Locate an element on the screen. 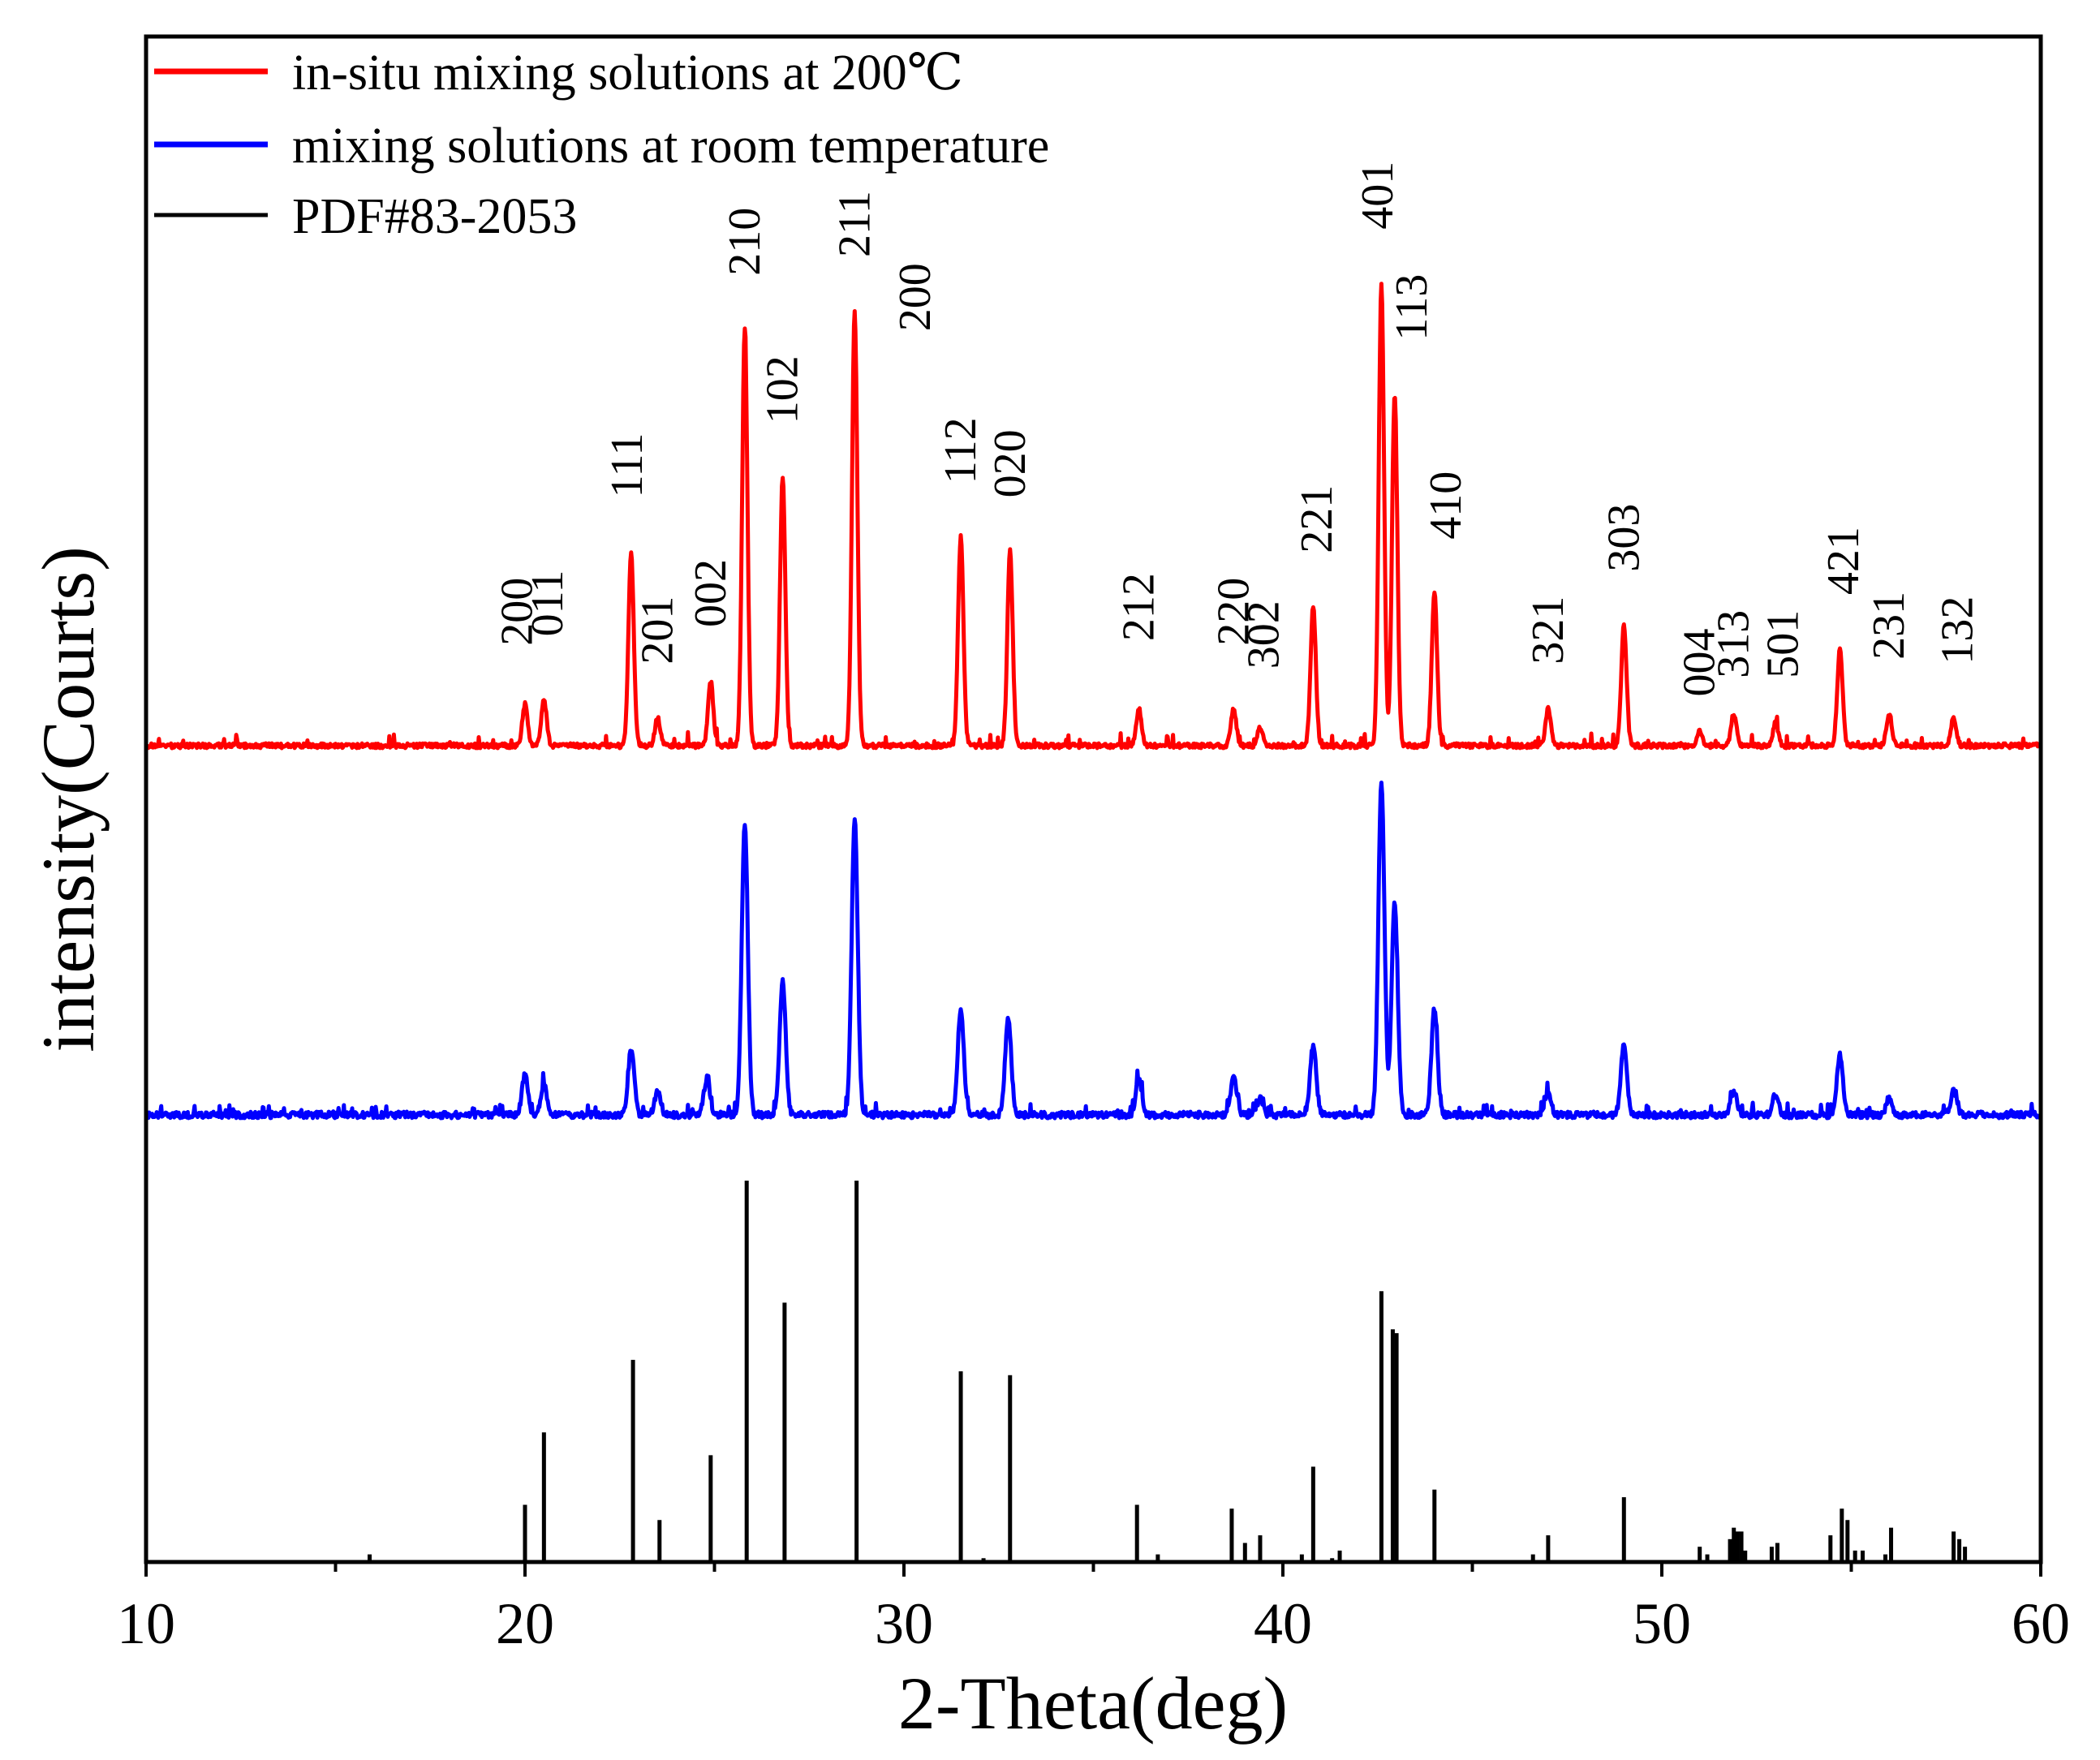  peak-label: 020 is located at coordinates (1010, 463).